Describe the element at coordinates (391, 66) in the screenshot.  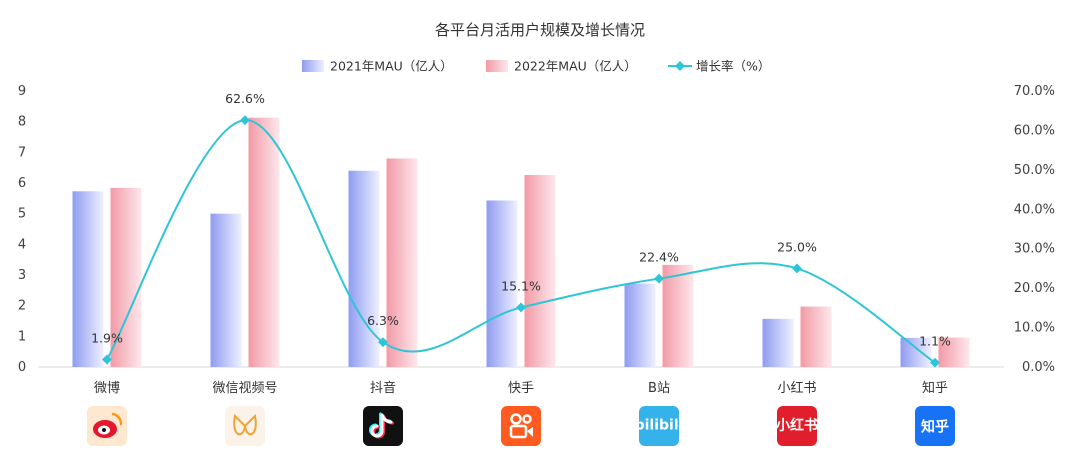
I see `legend-label: 2021年MAU（亿人）` at that location.